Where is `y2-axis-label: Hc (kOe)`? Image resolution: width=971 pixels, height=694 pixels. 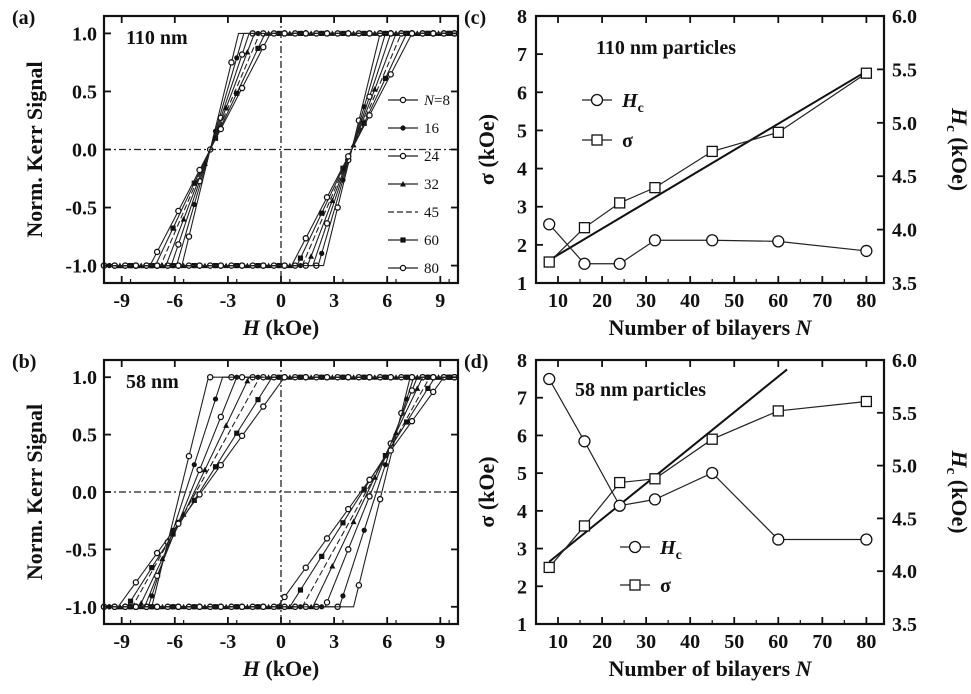 y2-axis-label: Hc (kOe) is located at coordinates (957, 149).